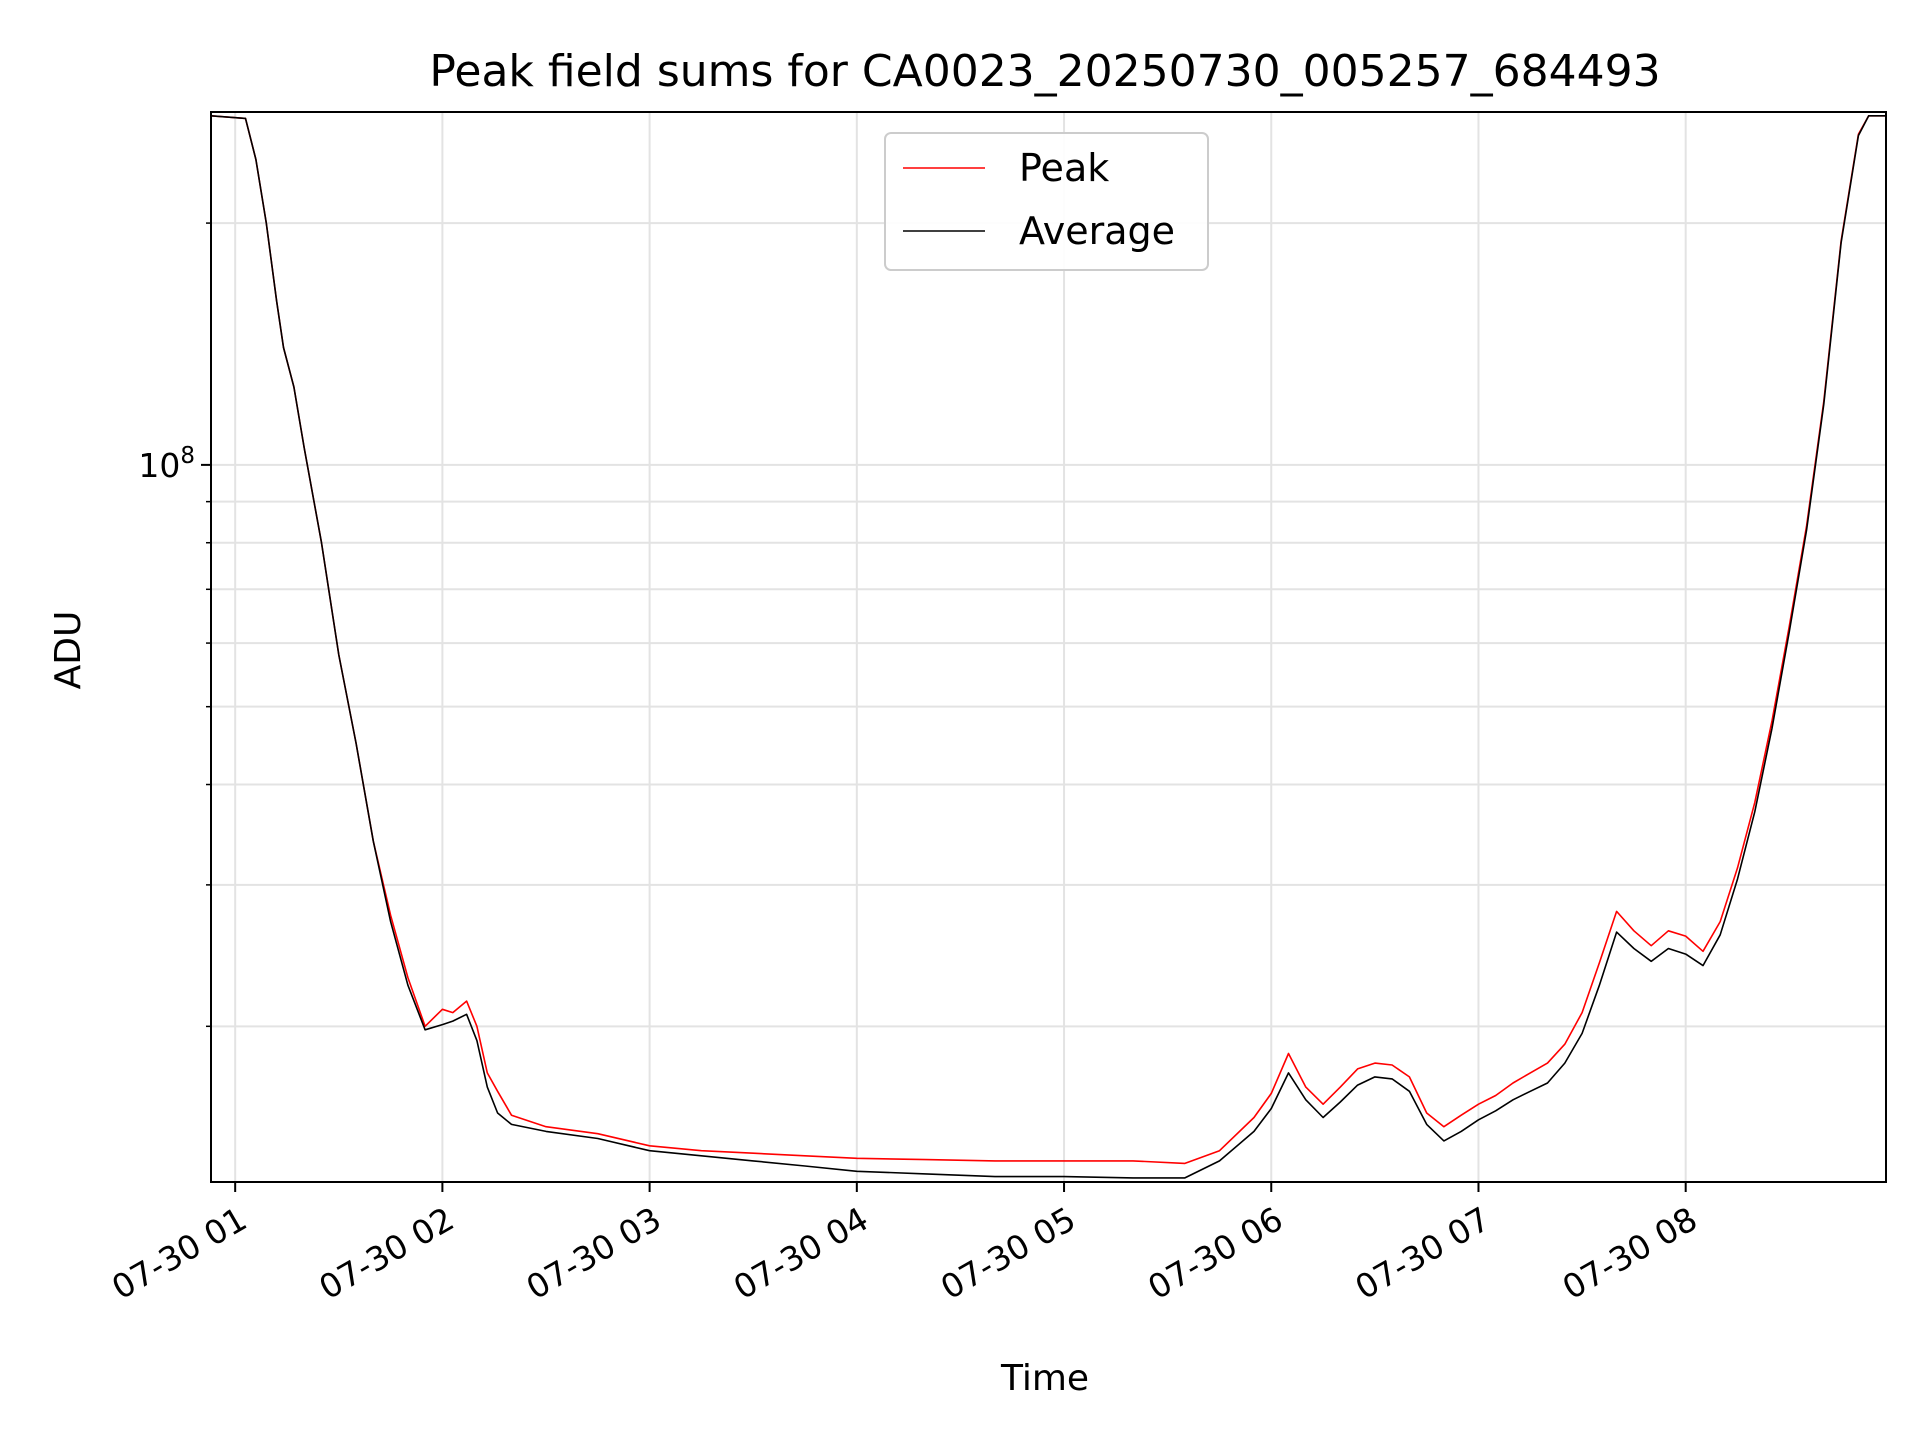 This screenshot has width=1920, height=1440. What do you see at coordinates (1044, 1378) in the screenshot?
I see `x-axis-label: Time` at bounding box center [1044, 1378].